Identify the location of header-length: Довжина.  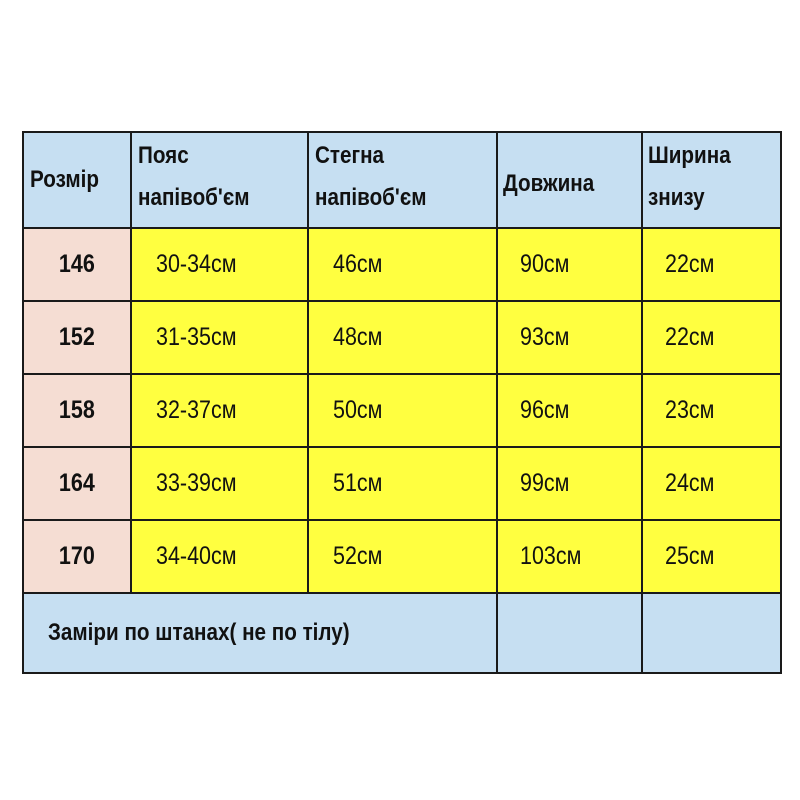
(569, 180).